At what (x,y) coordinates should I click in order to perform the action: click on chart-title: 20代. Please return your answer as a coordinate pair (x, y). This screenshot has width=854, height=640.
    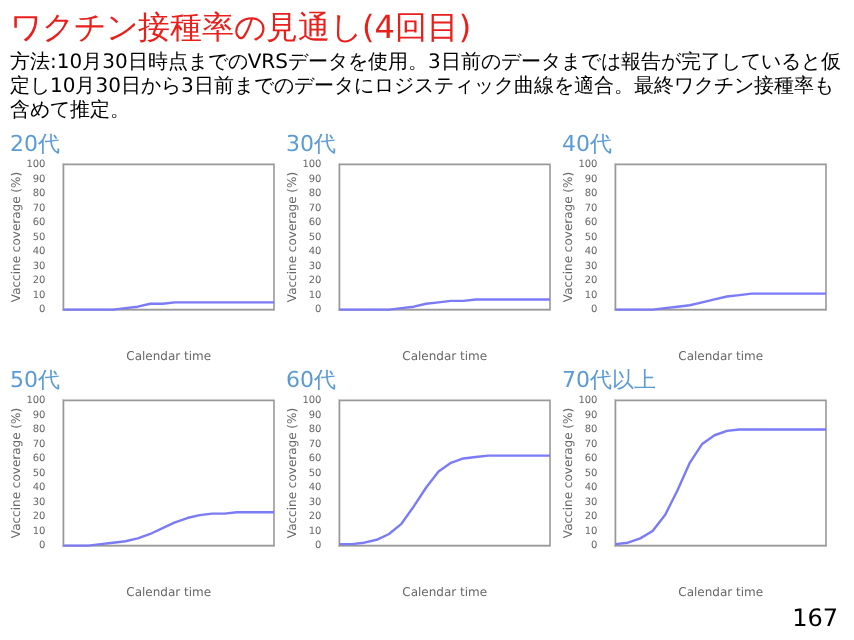
    Looking at the image, I should click on (35, 143).